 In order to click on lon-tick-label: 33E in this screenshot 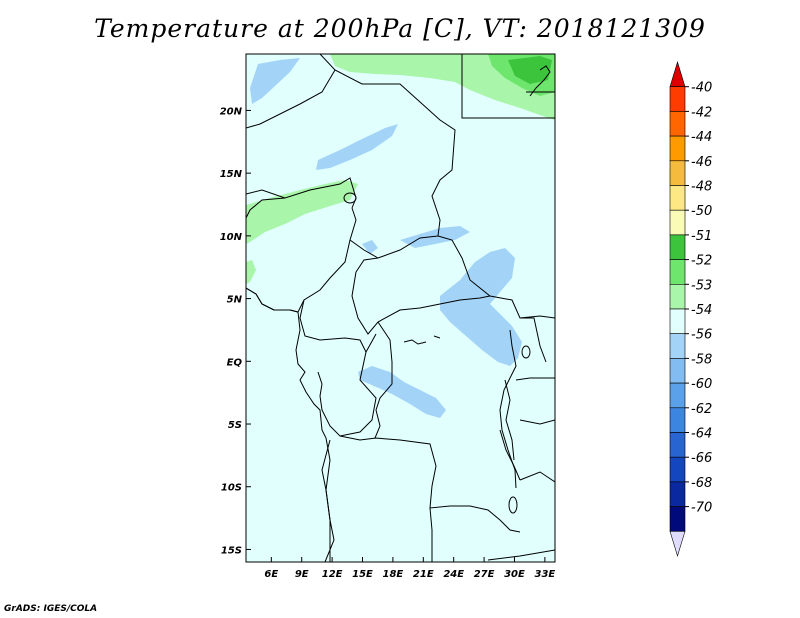, I will do `click(544, 574)`.